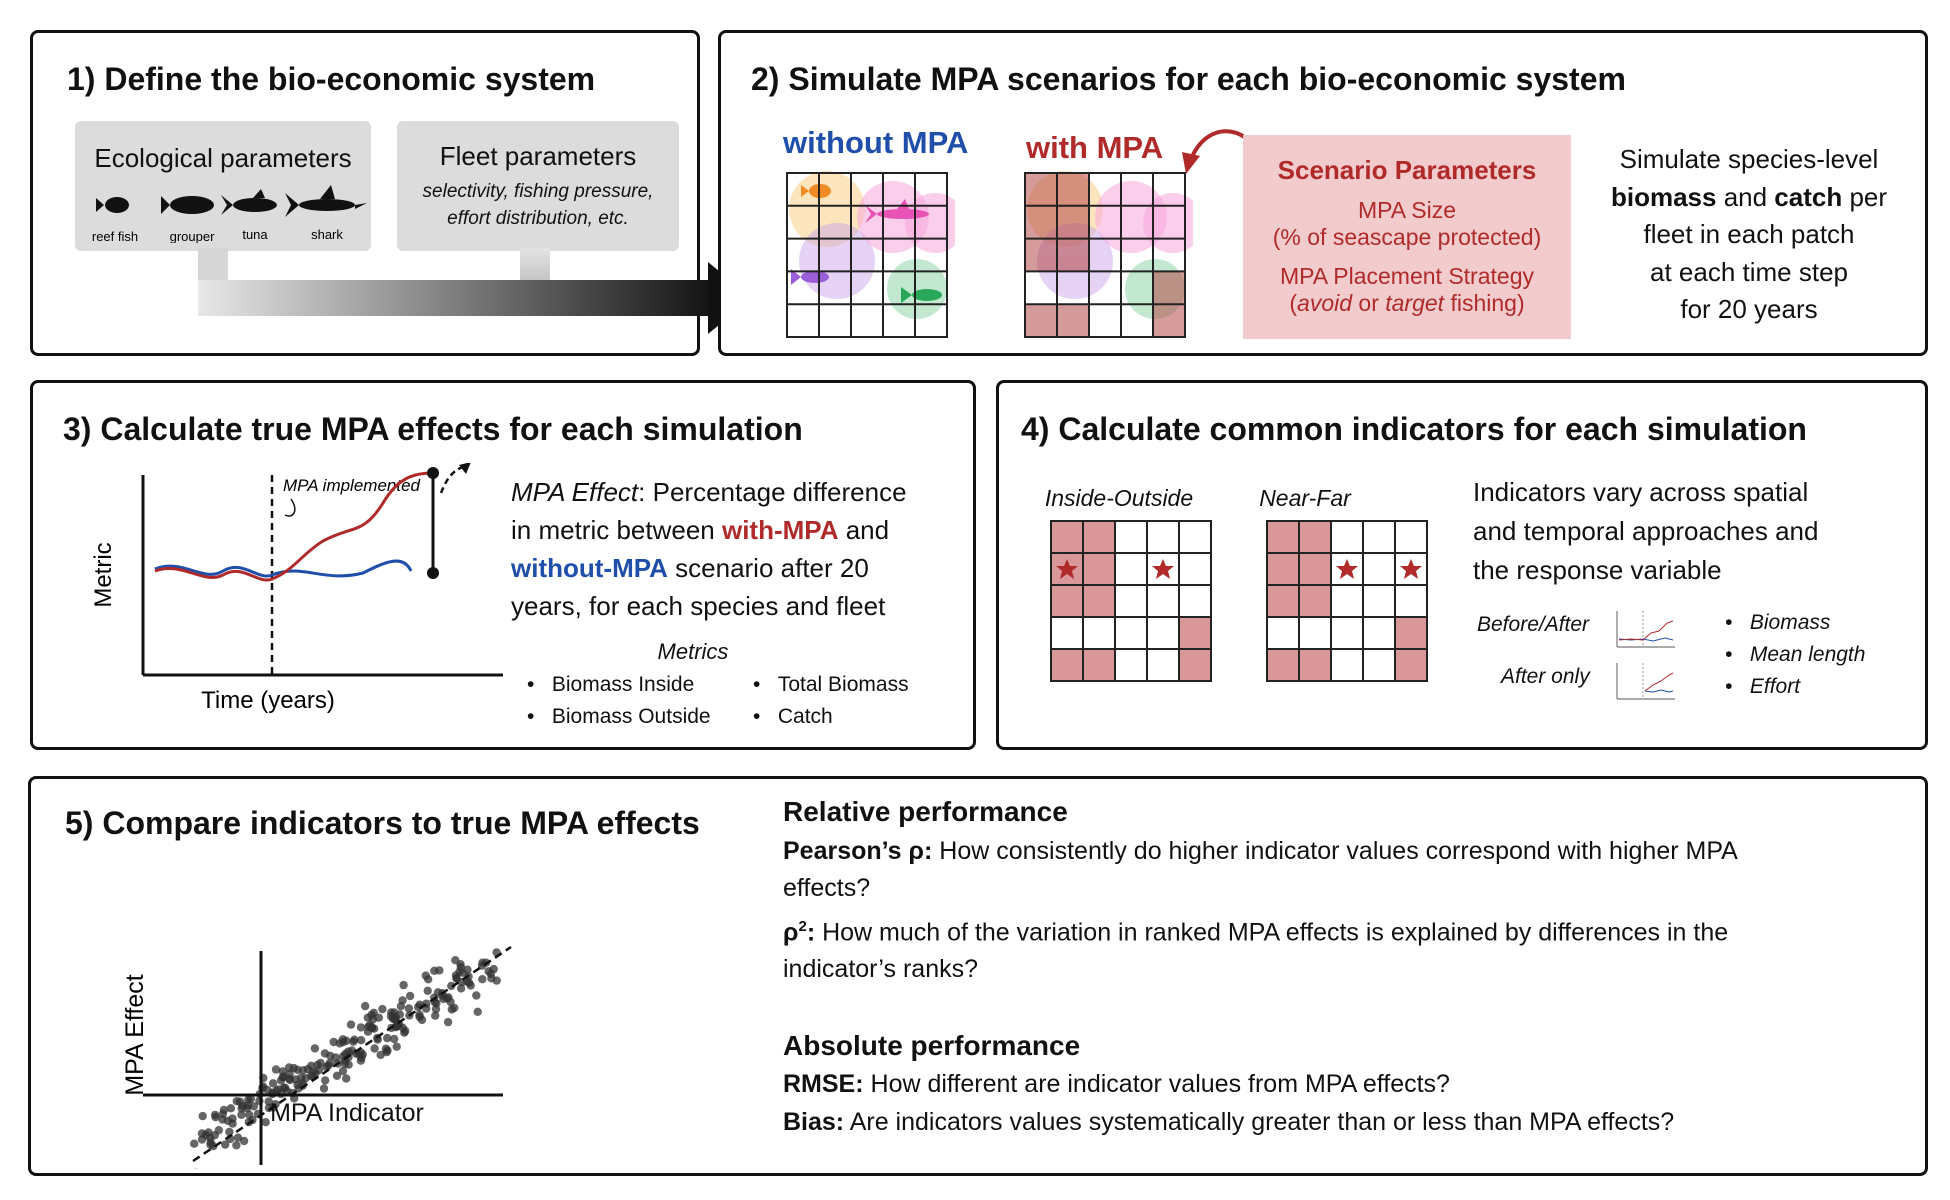  Describe the element at coordinates (1749, 309) in the screenshot. I see `simulate-line5: for 20 years` at that location.